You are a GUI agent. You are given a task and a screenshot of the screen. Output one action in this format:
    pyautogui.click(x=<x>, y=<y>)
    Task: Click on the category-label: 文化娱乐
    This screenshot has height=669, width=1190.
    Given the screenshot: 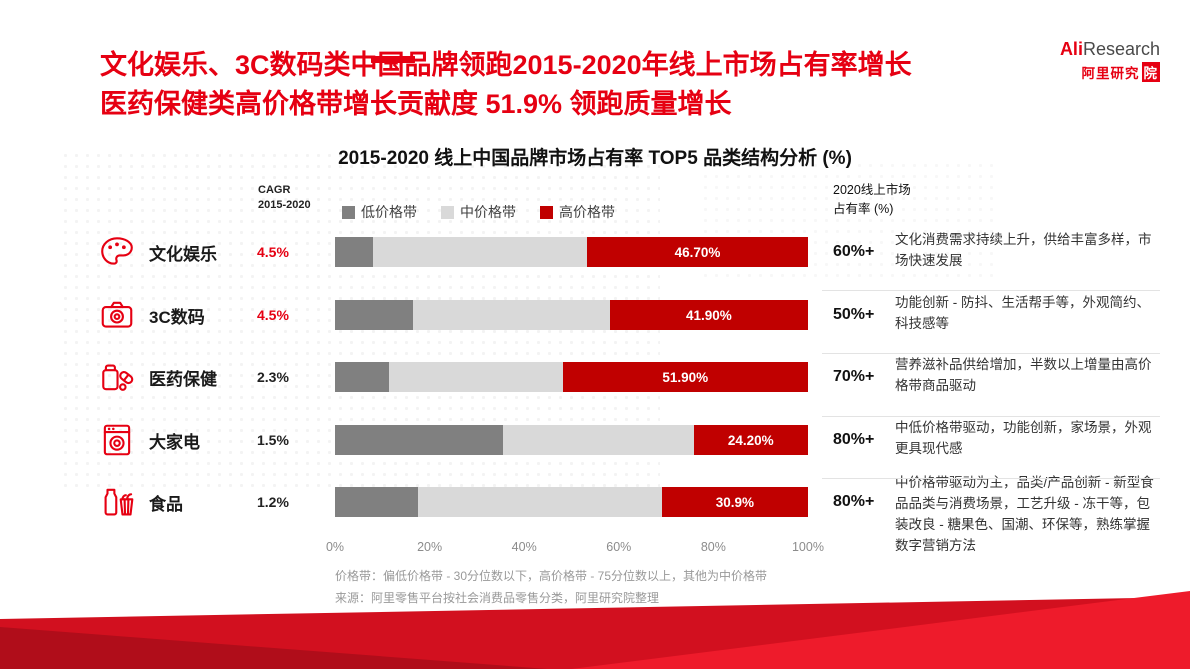 What is the action you would take?
    pyautogui.click(x=183, y=254)
    